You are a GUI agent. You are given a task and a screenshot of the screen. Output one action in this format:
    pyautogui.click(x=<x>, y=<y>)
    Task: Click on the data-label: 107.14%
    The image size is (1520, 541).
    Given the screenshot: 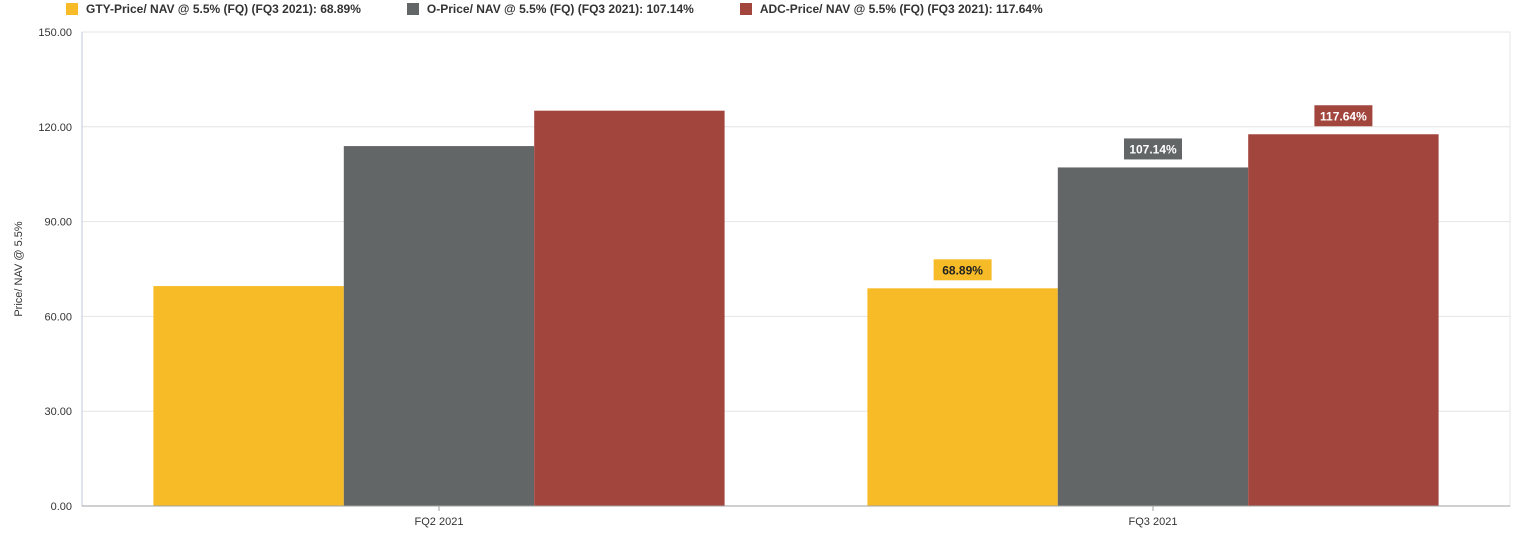 What is the action you would take?
    pyautogui.click(x=1153, y=149)
    